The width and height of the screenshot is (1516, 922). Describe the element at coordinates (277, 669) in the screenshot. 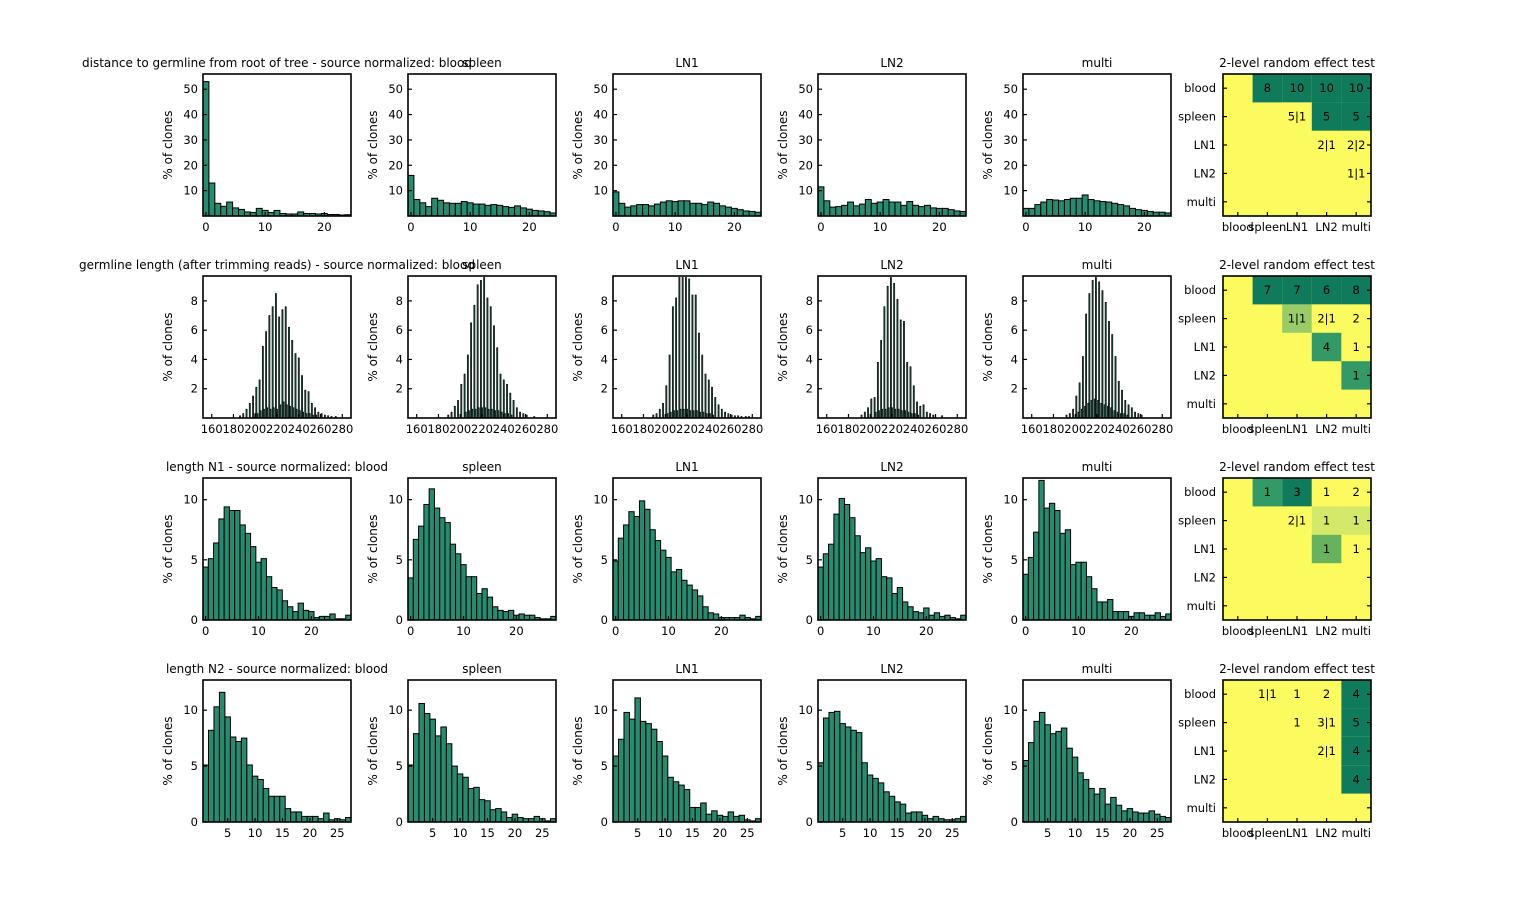

I see `subplot-title: length N2 - source normalized: blood` at that location.